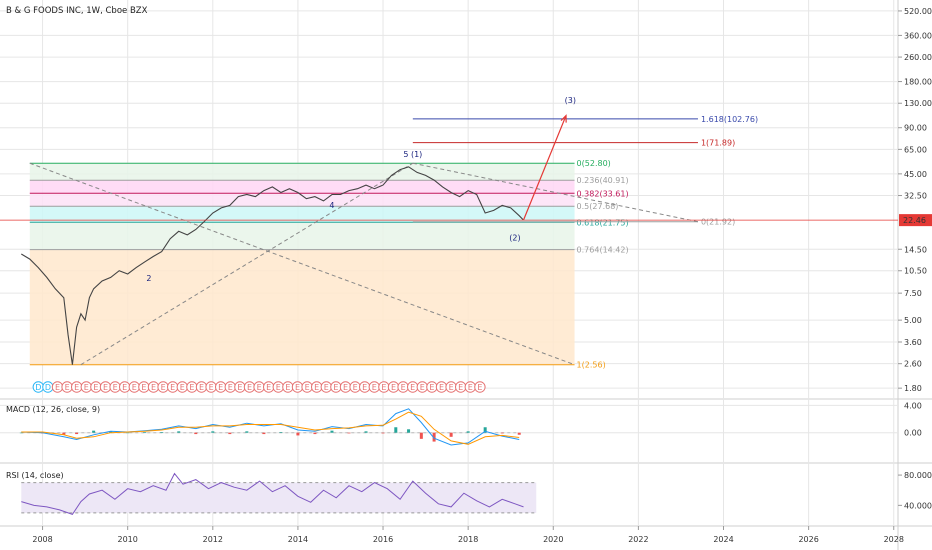  Describe the element at coordinates (279, 497) in the screenshot. I see `rsi-band` at that location.